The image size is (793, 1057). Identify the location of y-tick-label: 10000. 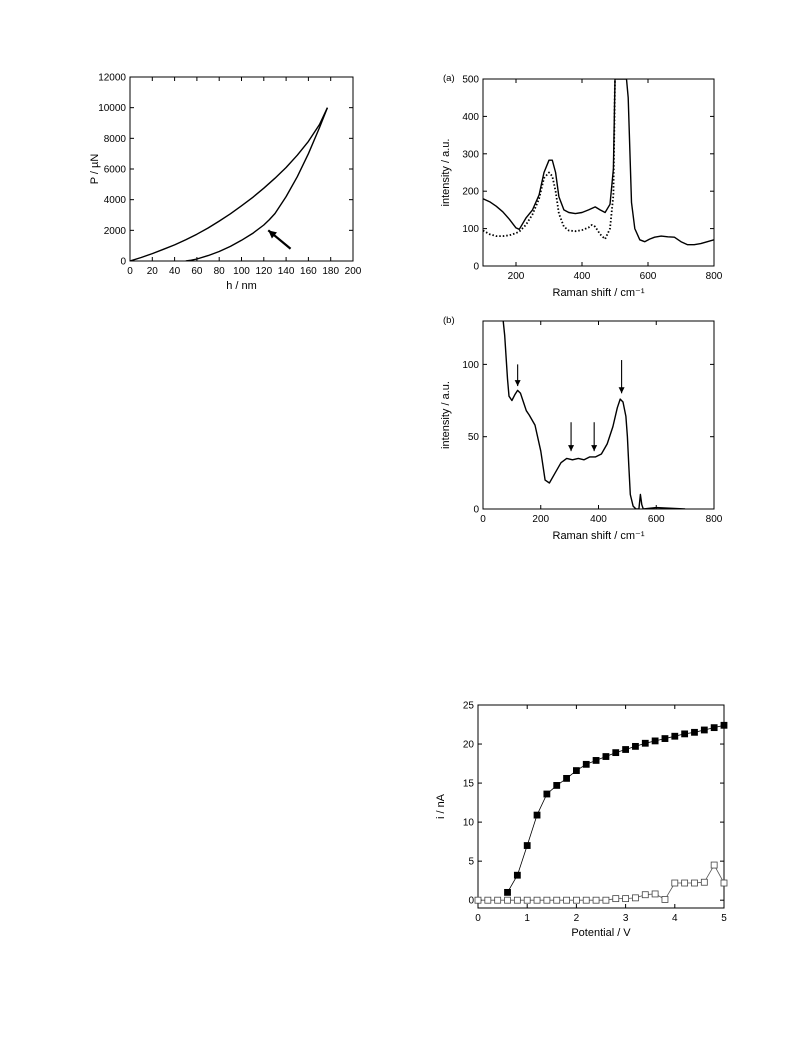
(112, 108).